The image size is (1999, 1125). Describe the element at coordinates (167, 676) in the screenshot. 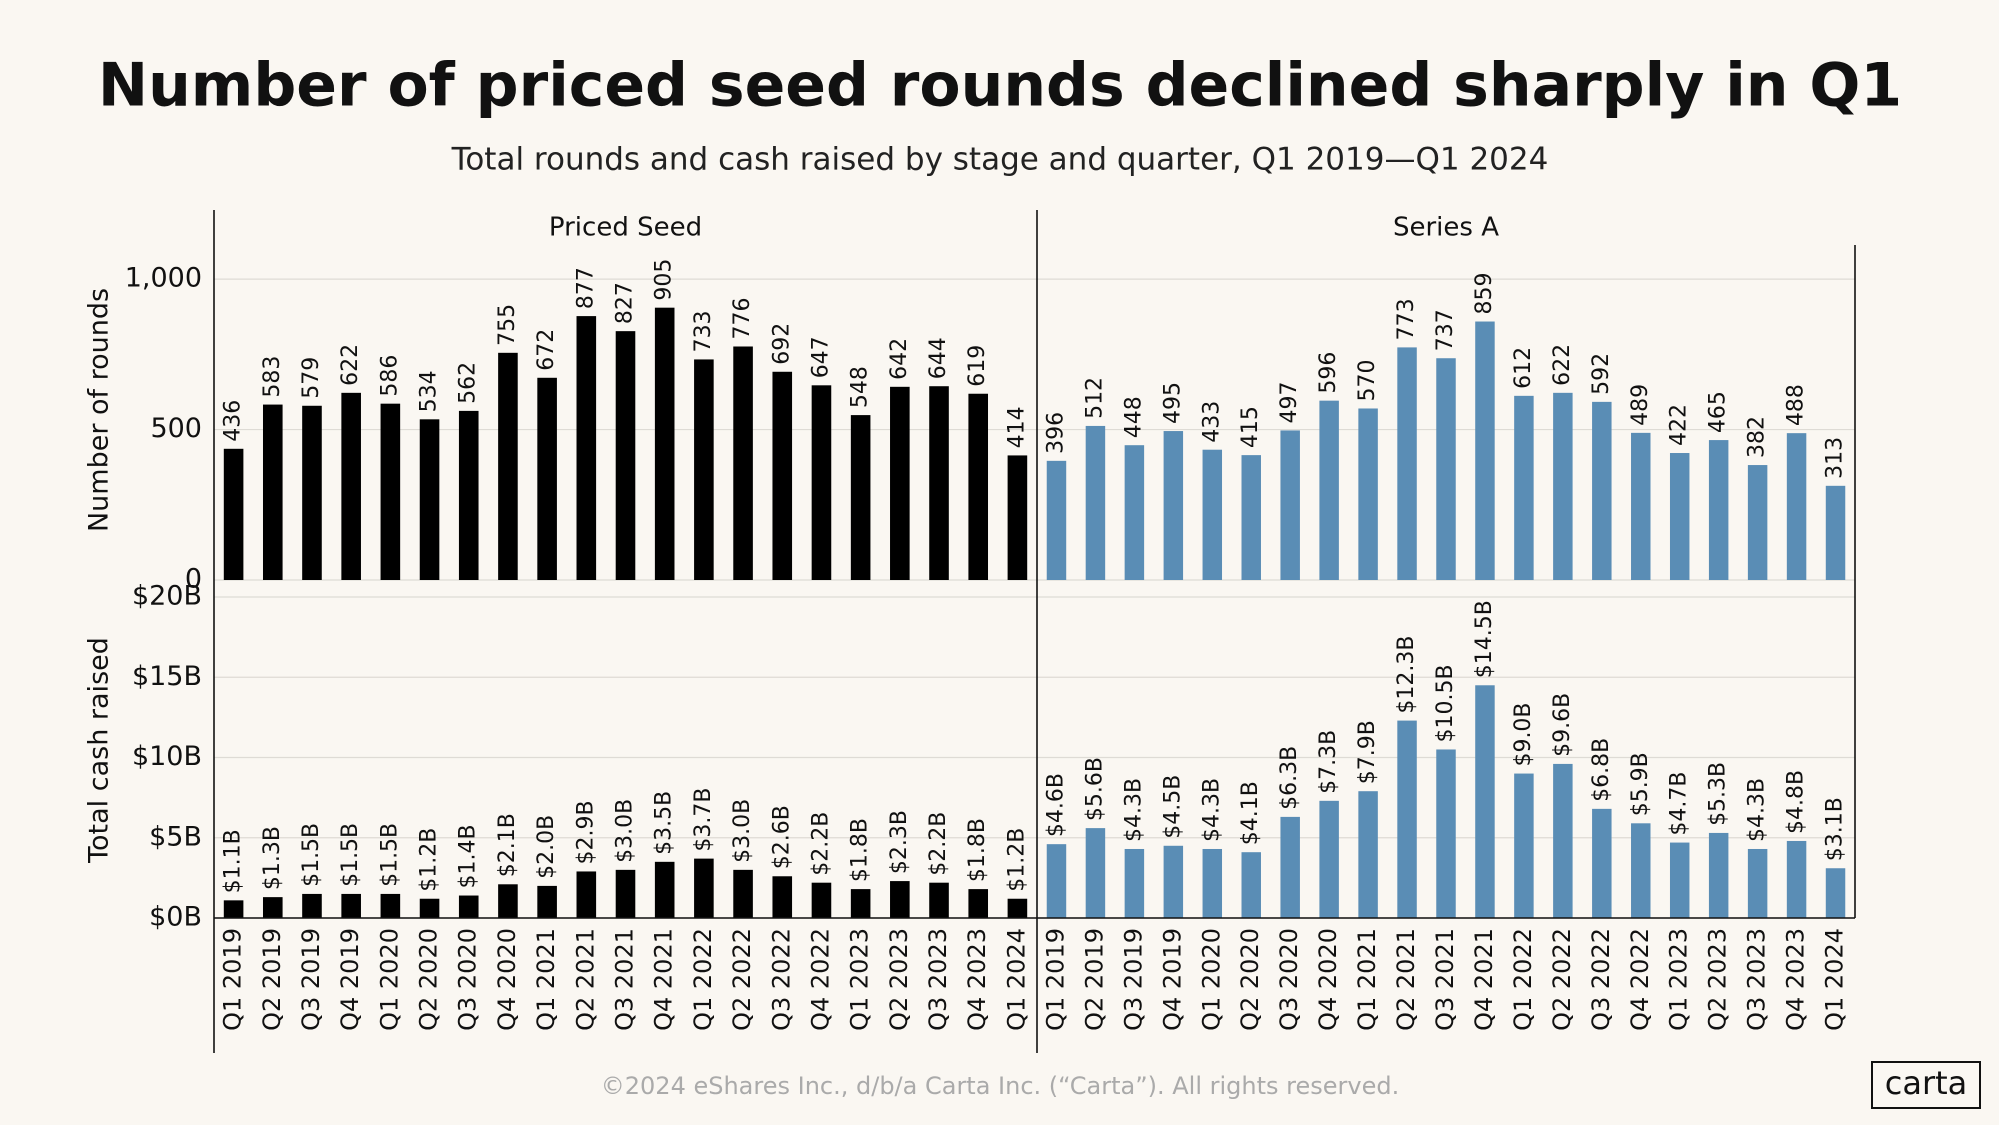

I see `y-tick-label: $15B` at that location.